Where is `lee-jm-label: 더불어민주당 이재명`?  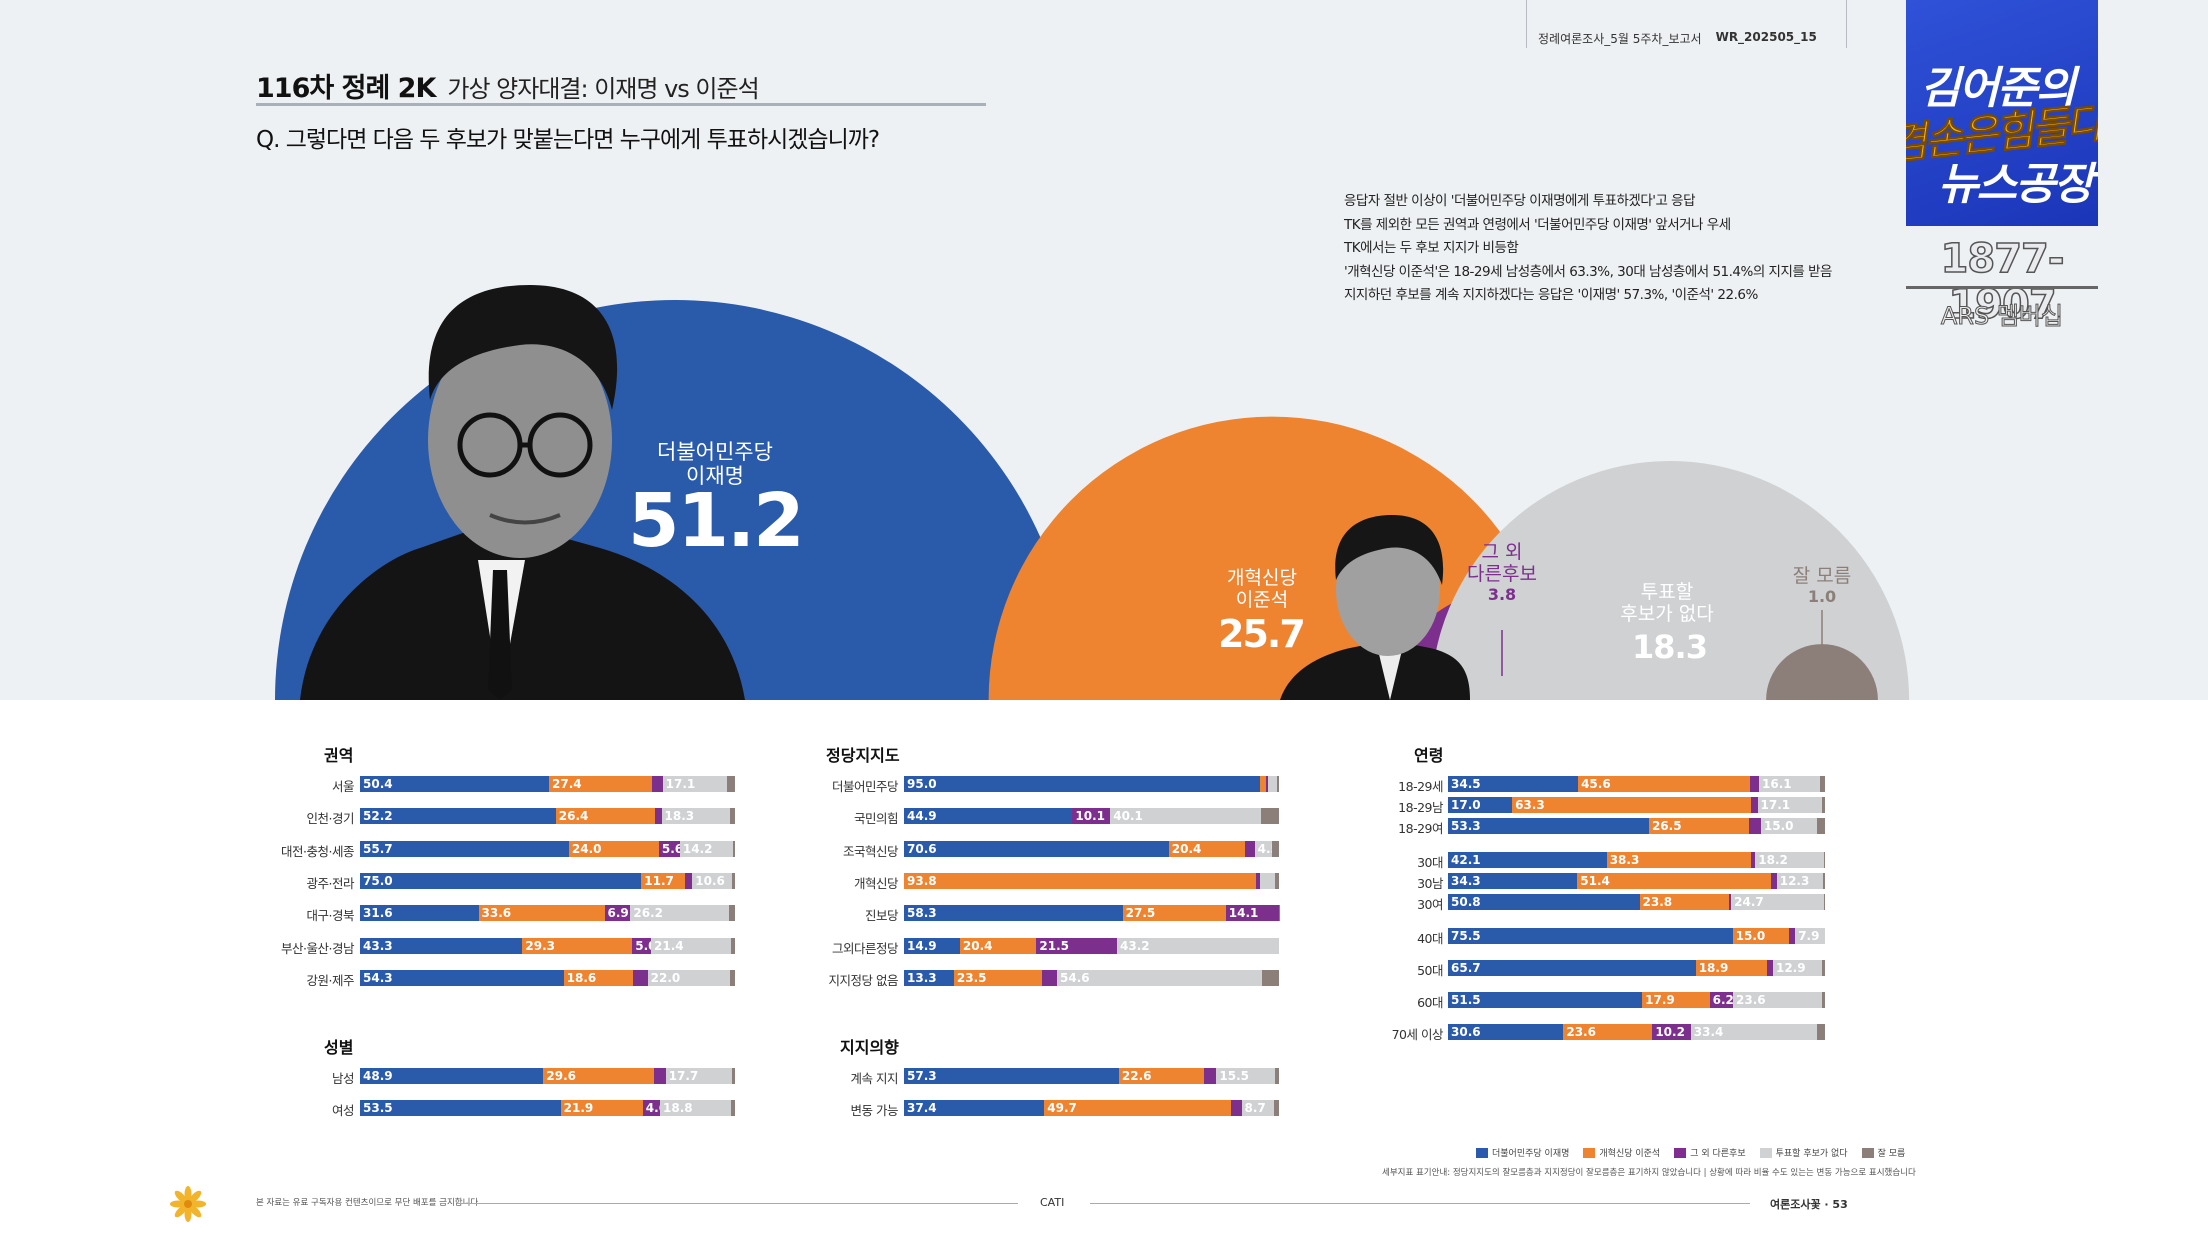
lee-jm-label: 더불어민주당 이재명 is located at coordinates (715, 464).